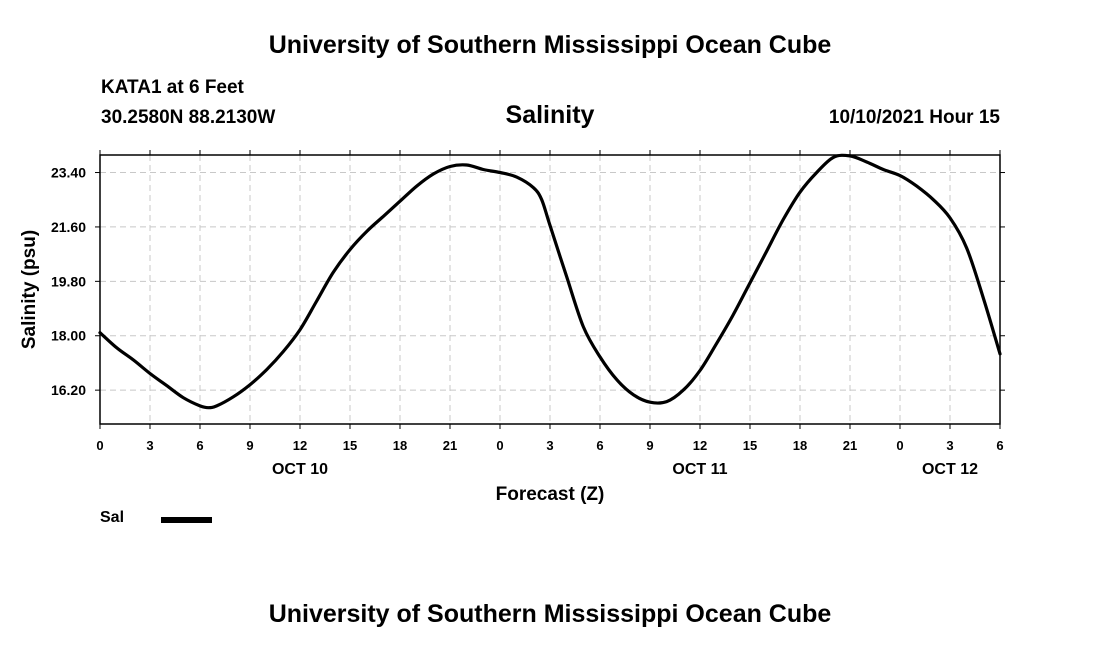 This screenshot has width=1100, height=650. I want to click on forecast-datetime: 10/10/2021 Hour 15, so click(914, 117).